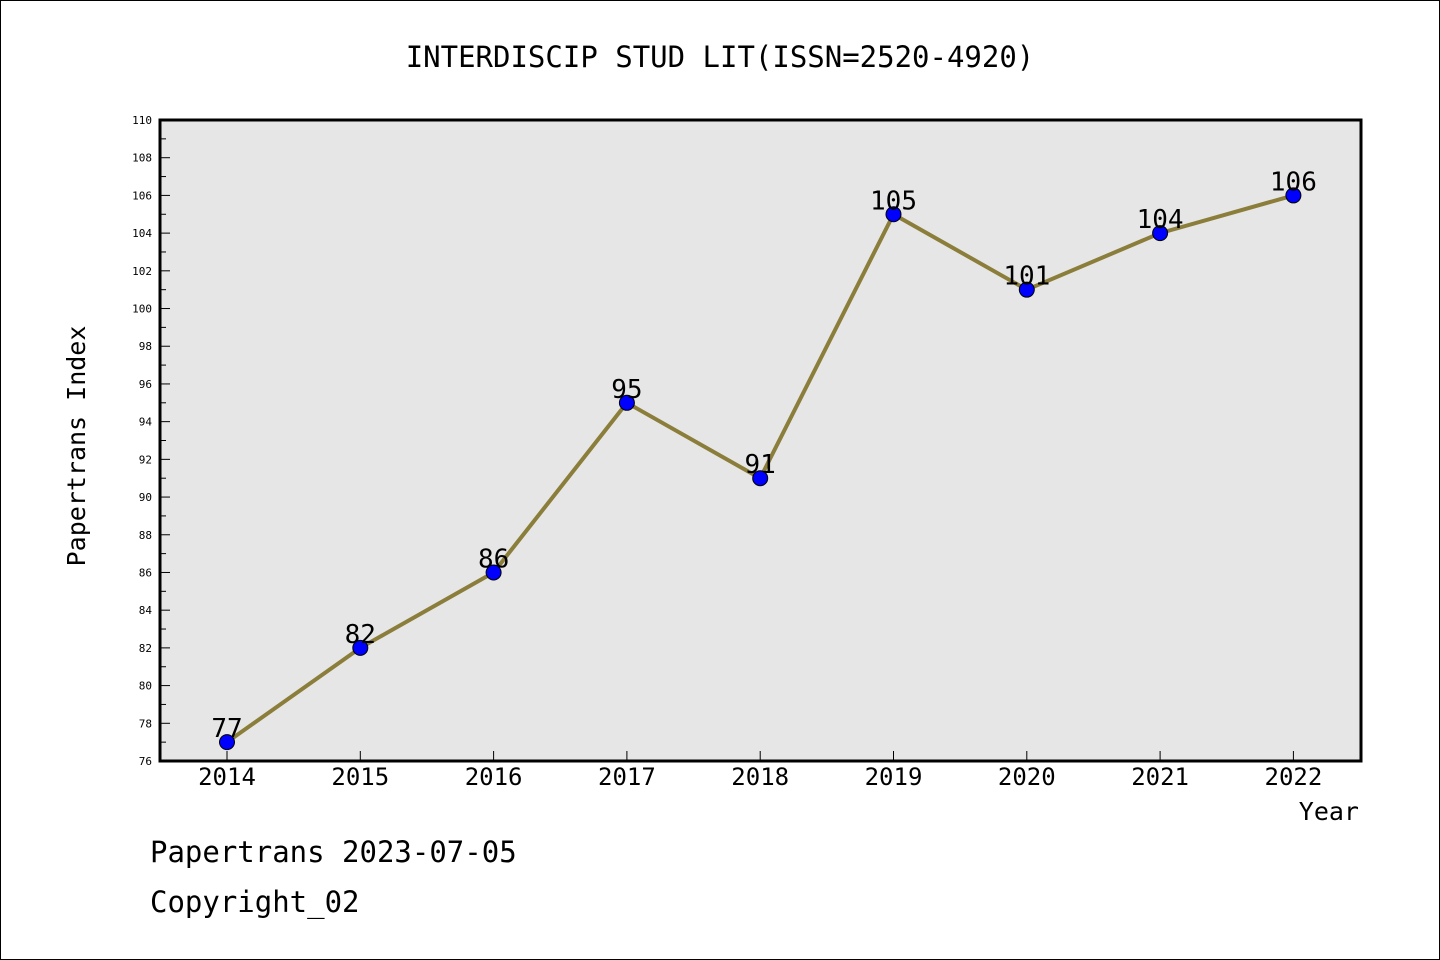 The height and width of the screenshot is (960, 1440). I want to click on y-tick-label: 88, so click(145, 535).